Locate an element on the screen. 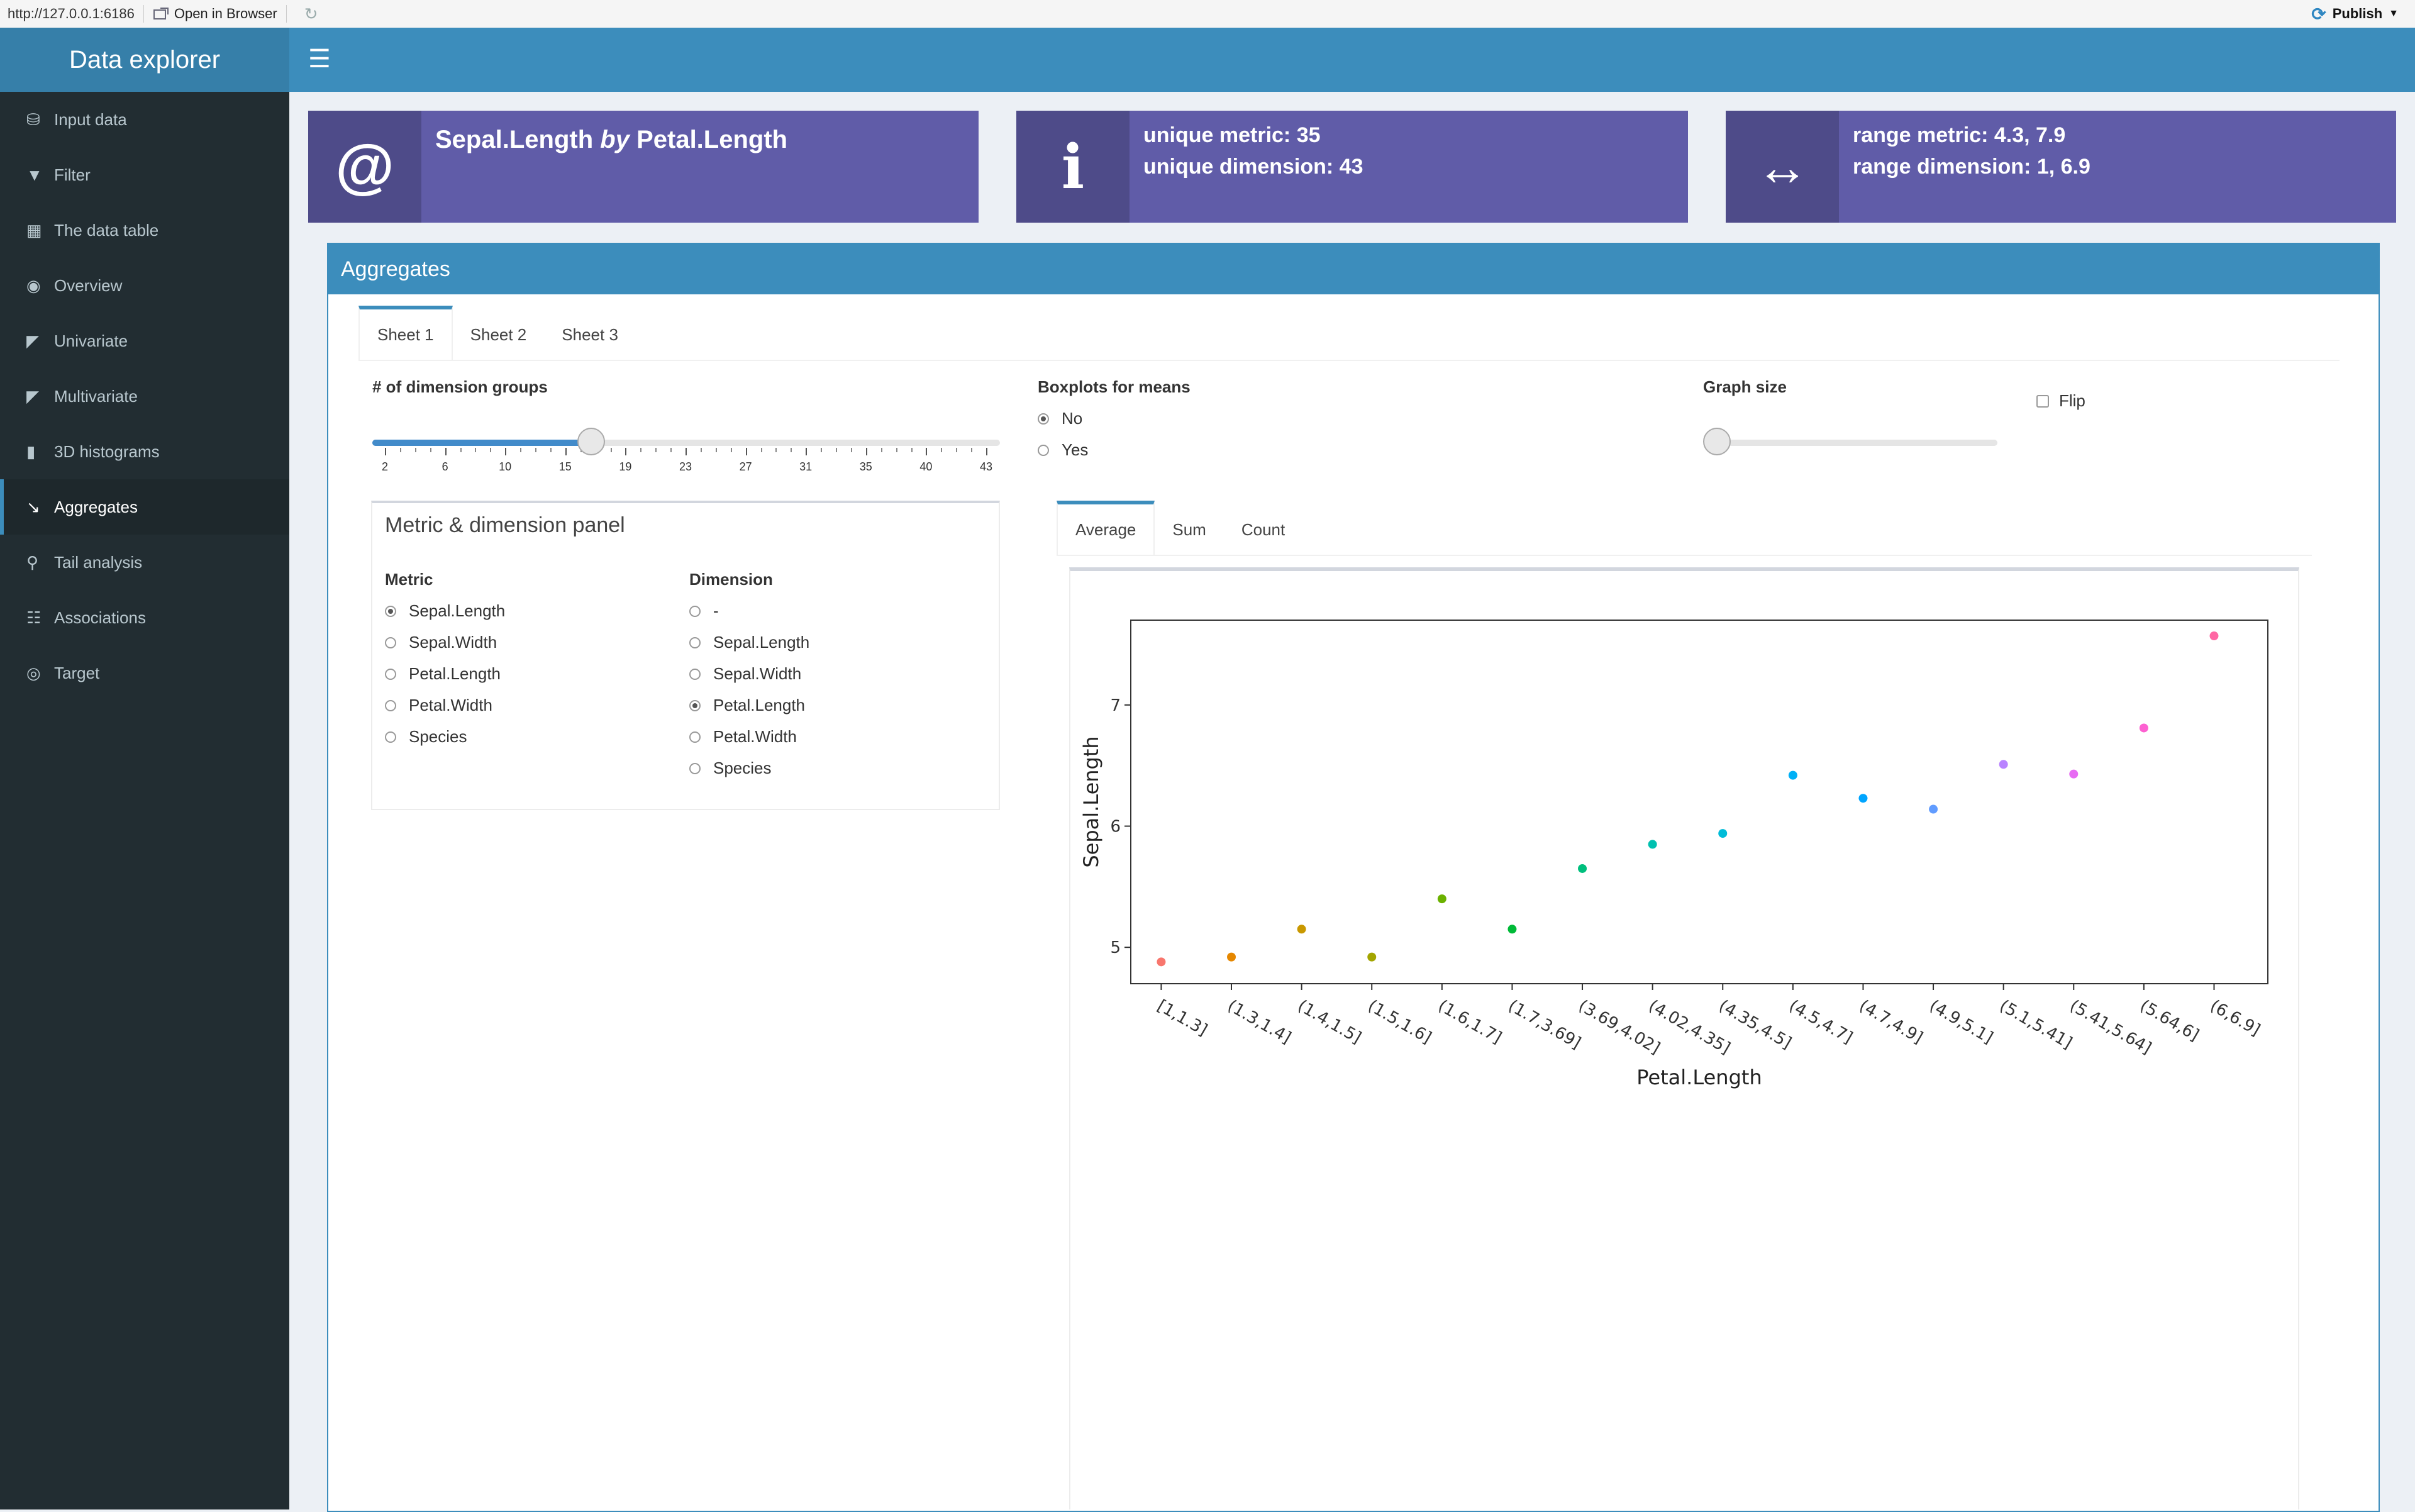  tab-sheet-2: Sheet 2 is located at coordinates (498, 334).